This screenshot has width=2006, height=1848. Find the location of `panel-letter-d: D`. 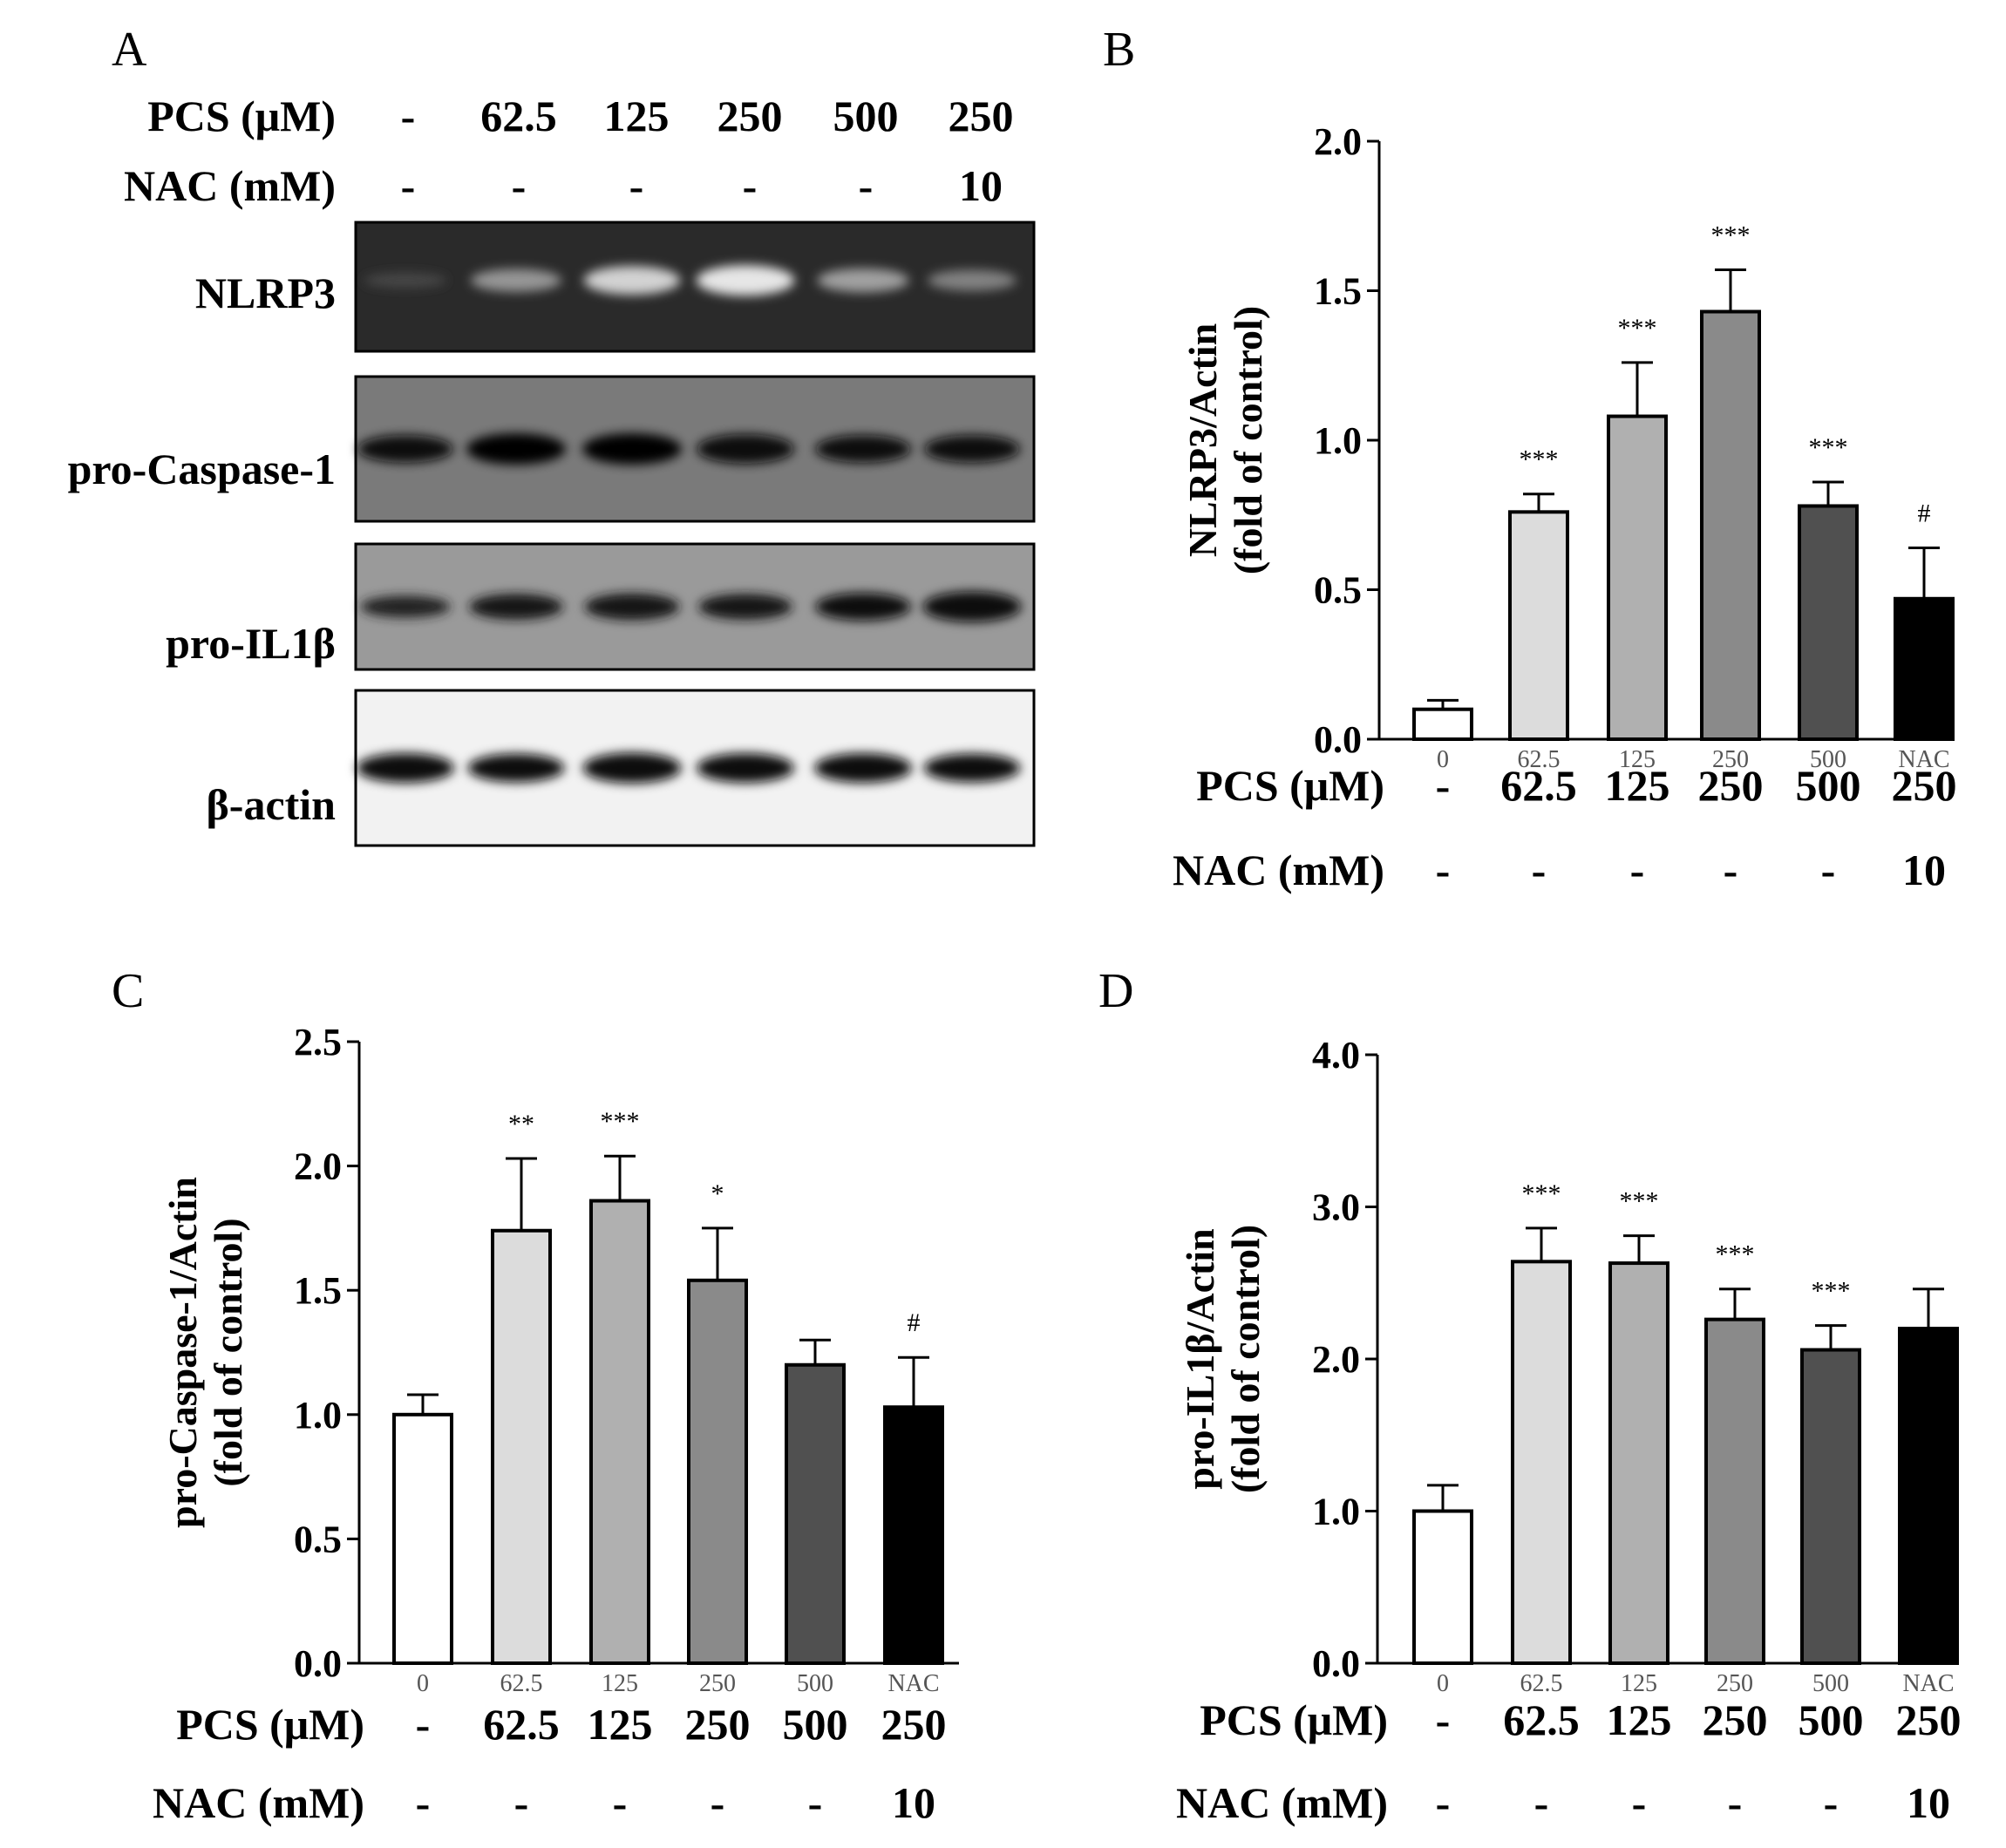

panel-letter-d: D is located at coordinates (1115, 991).